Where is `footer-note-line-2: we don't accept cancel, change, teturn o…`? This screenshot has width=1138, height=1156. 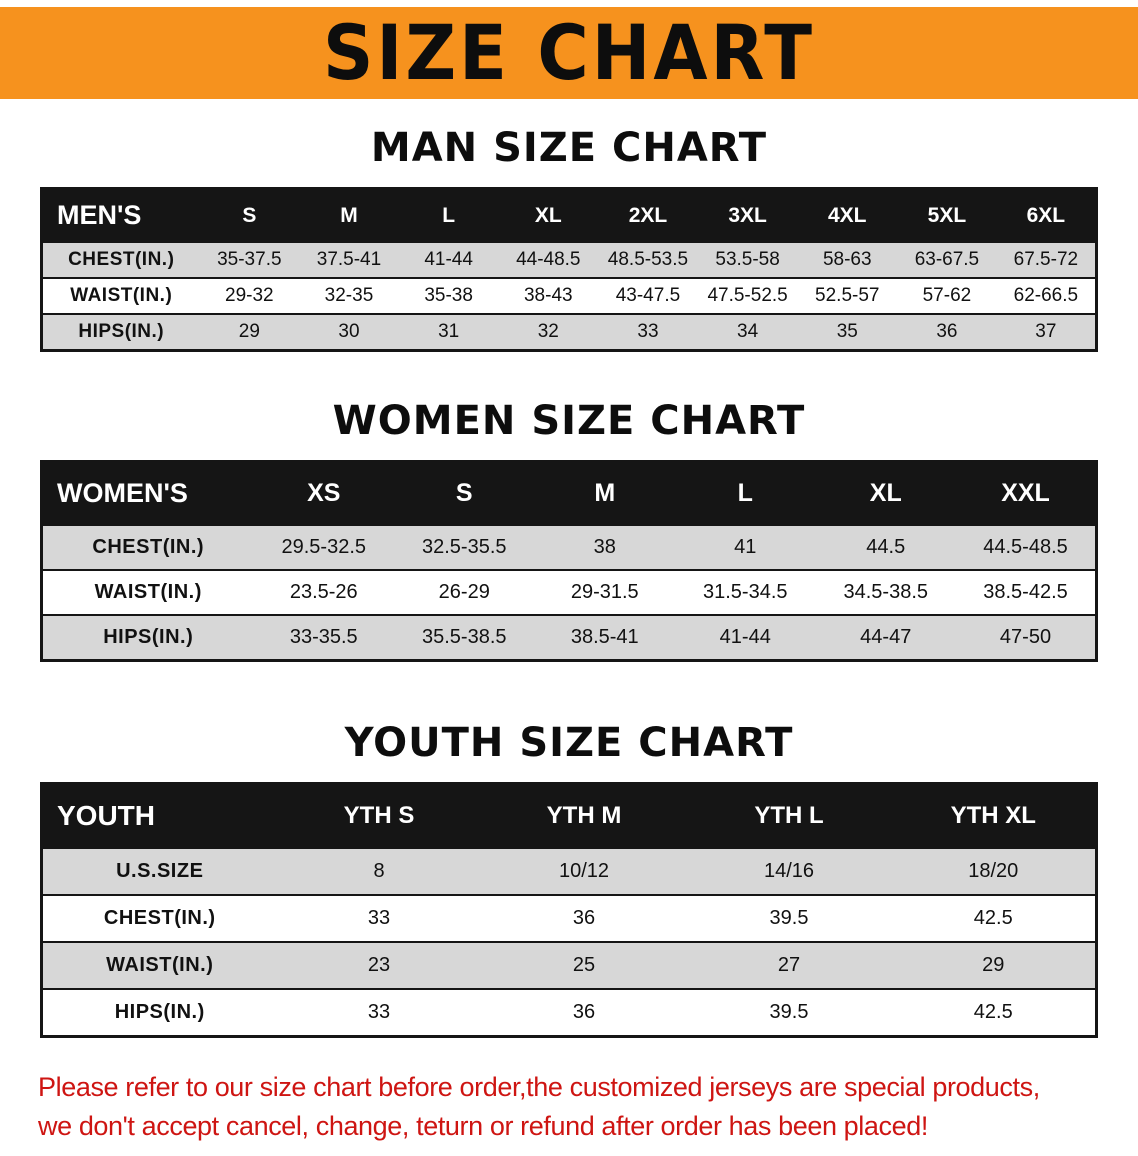 footer-note-line-2: we don't accept cancel, change, teturn o… is located at coordinates (483, 1126).